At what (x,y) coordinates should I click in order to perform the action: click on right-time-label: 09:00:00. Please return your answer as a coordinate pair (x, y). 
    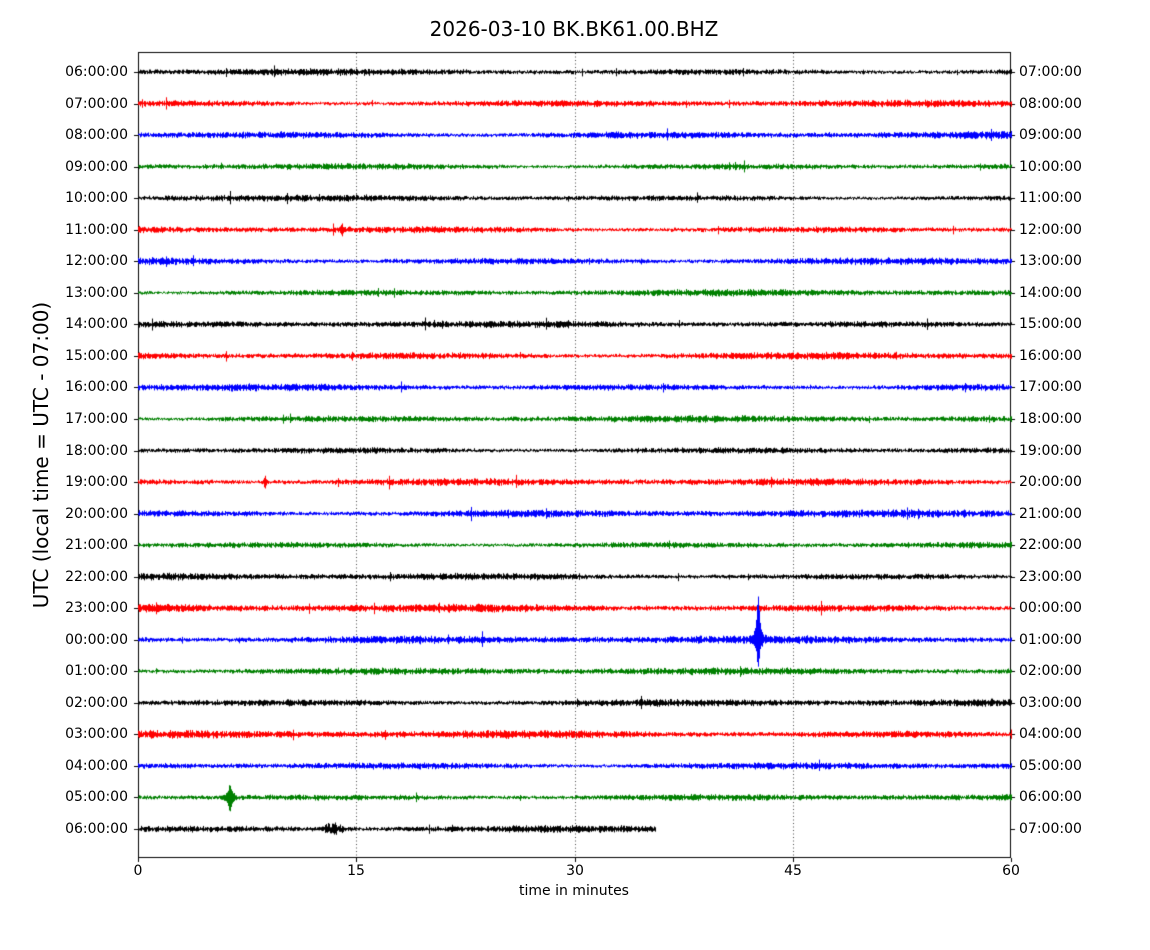
    Looking at the image, I should click on (1050, 135).